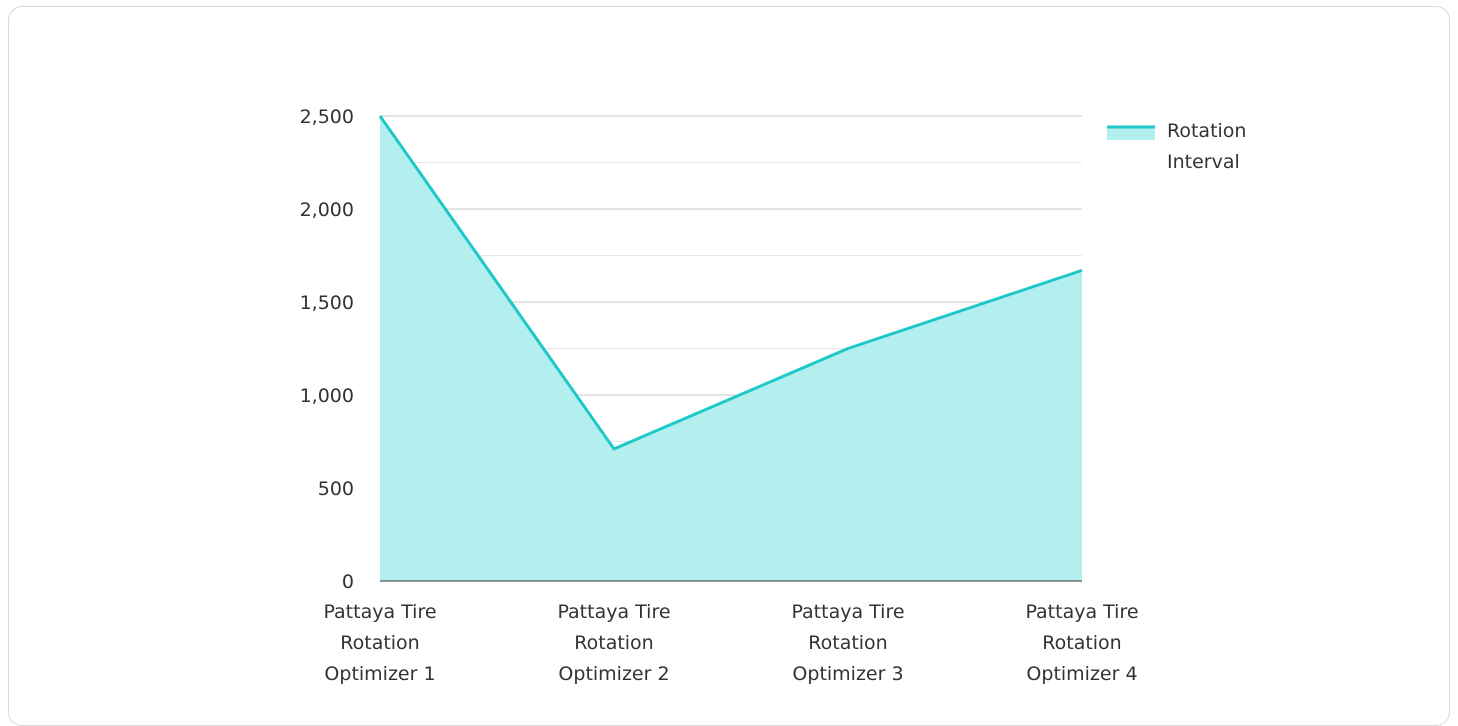 The width and height of the screenshot is (1458, 726). Describe the element at coordinates (348, 582) in the screenshot. I see `y-tick-label: 0` at that location.